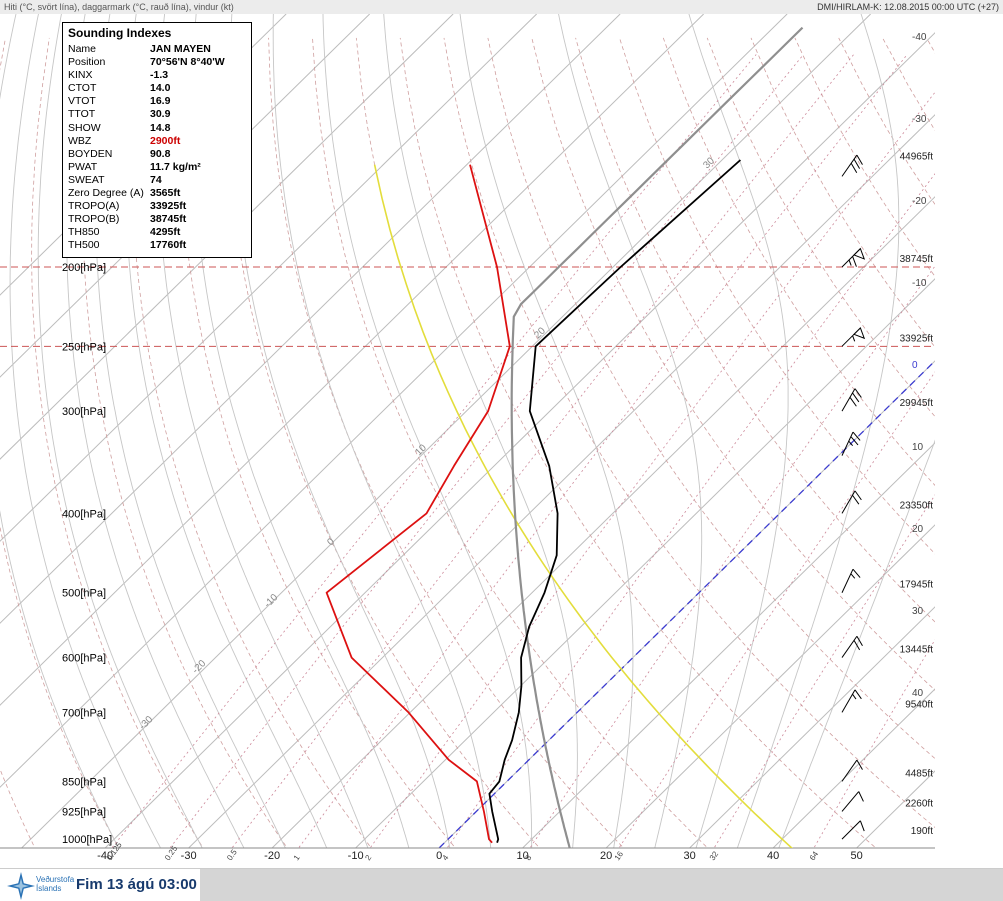  Describe the element at coordinates (21, 886) in the screenshot. I see `met-office-logo-icon` at that location.